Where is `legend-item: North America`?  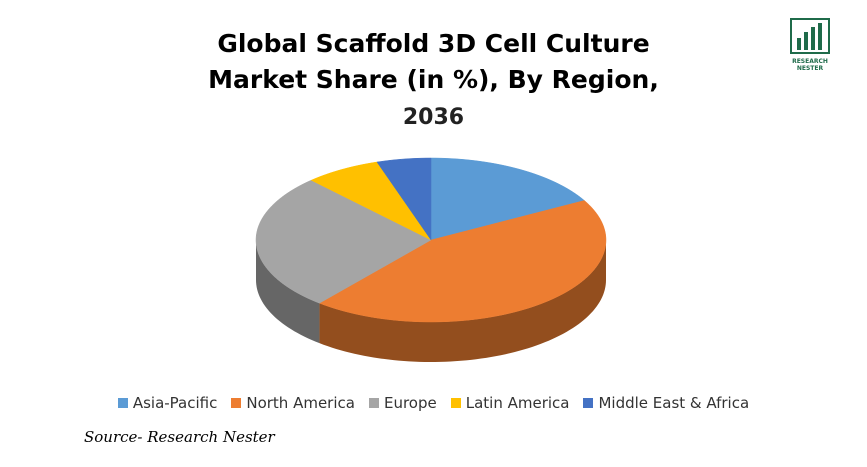
legend-item: North America is located at coordinates (293, 403).